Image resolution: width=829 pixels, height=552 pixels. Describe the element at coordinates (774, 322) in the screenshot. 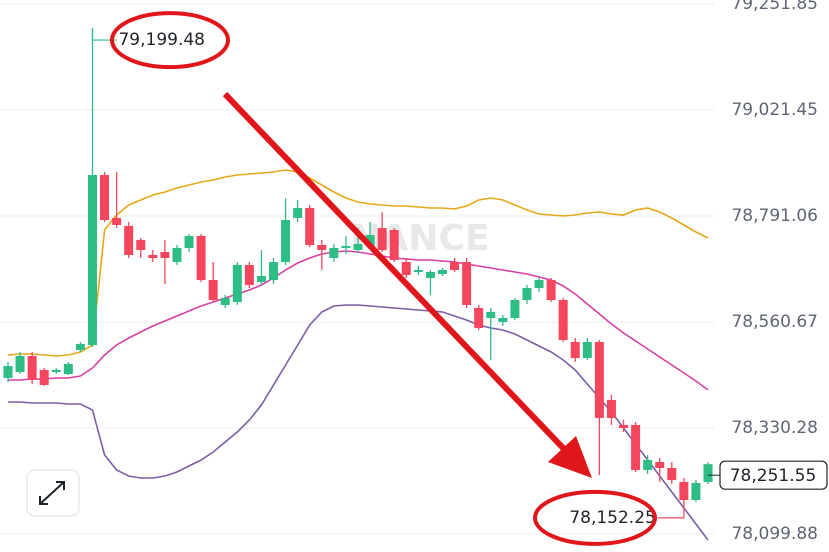

I see `y-tick-label: 78,560.67` at that location.